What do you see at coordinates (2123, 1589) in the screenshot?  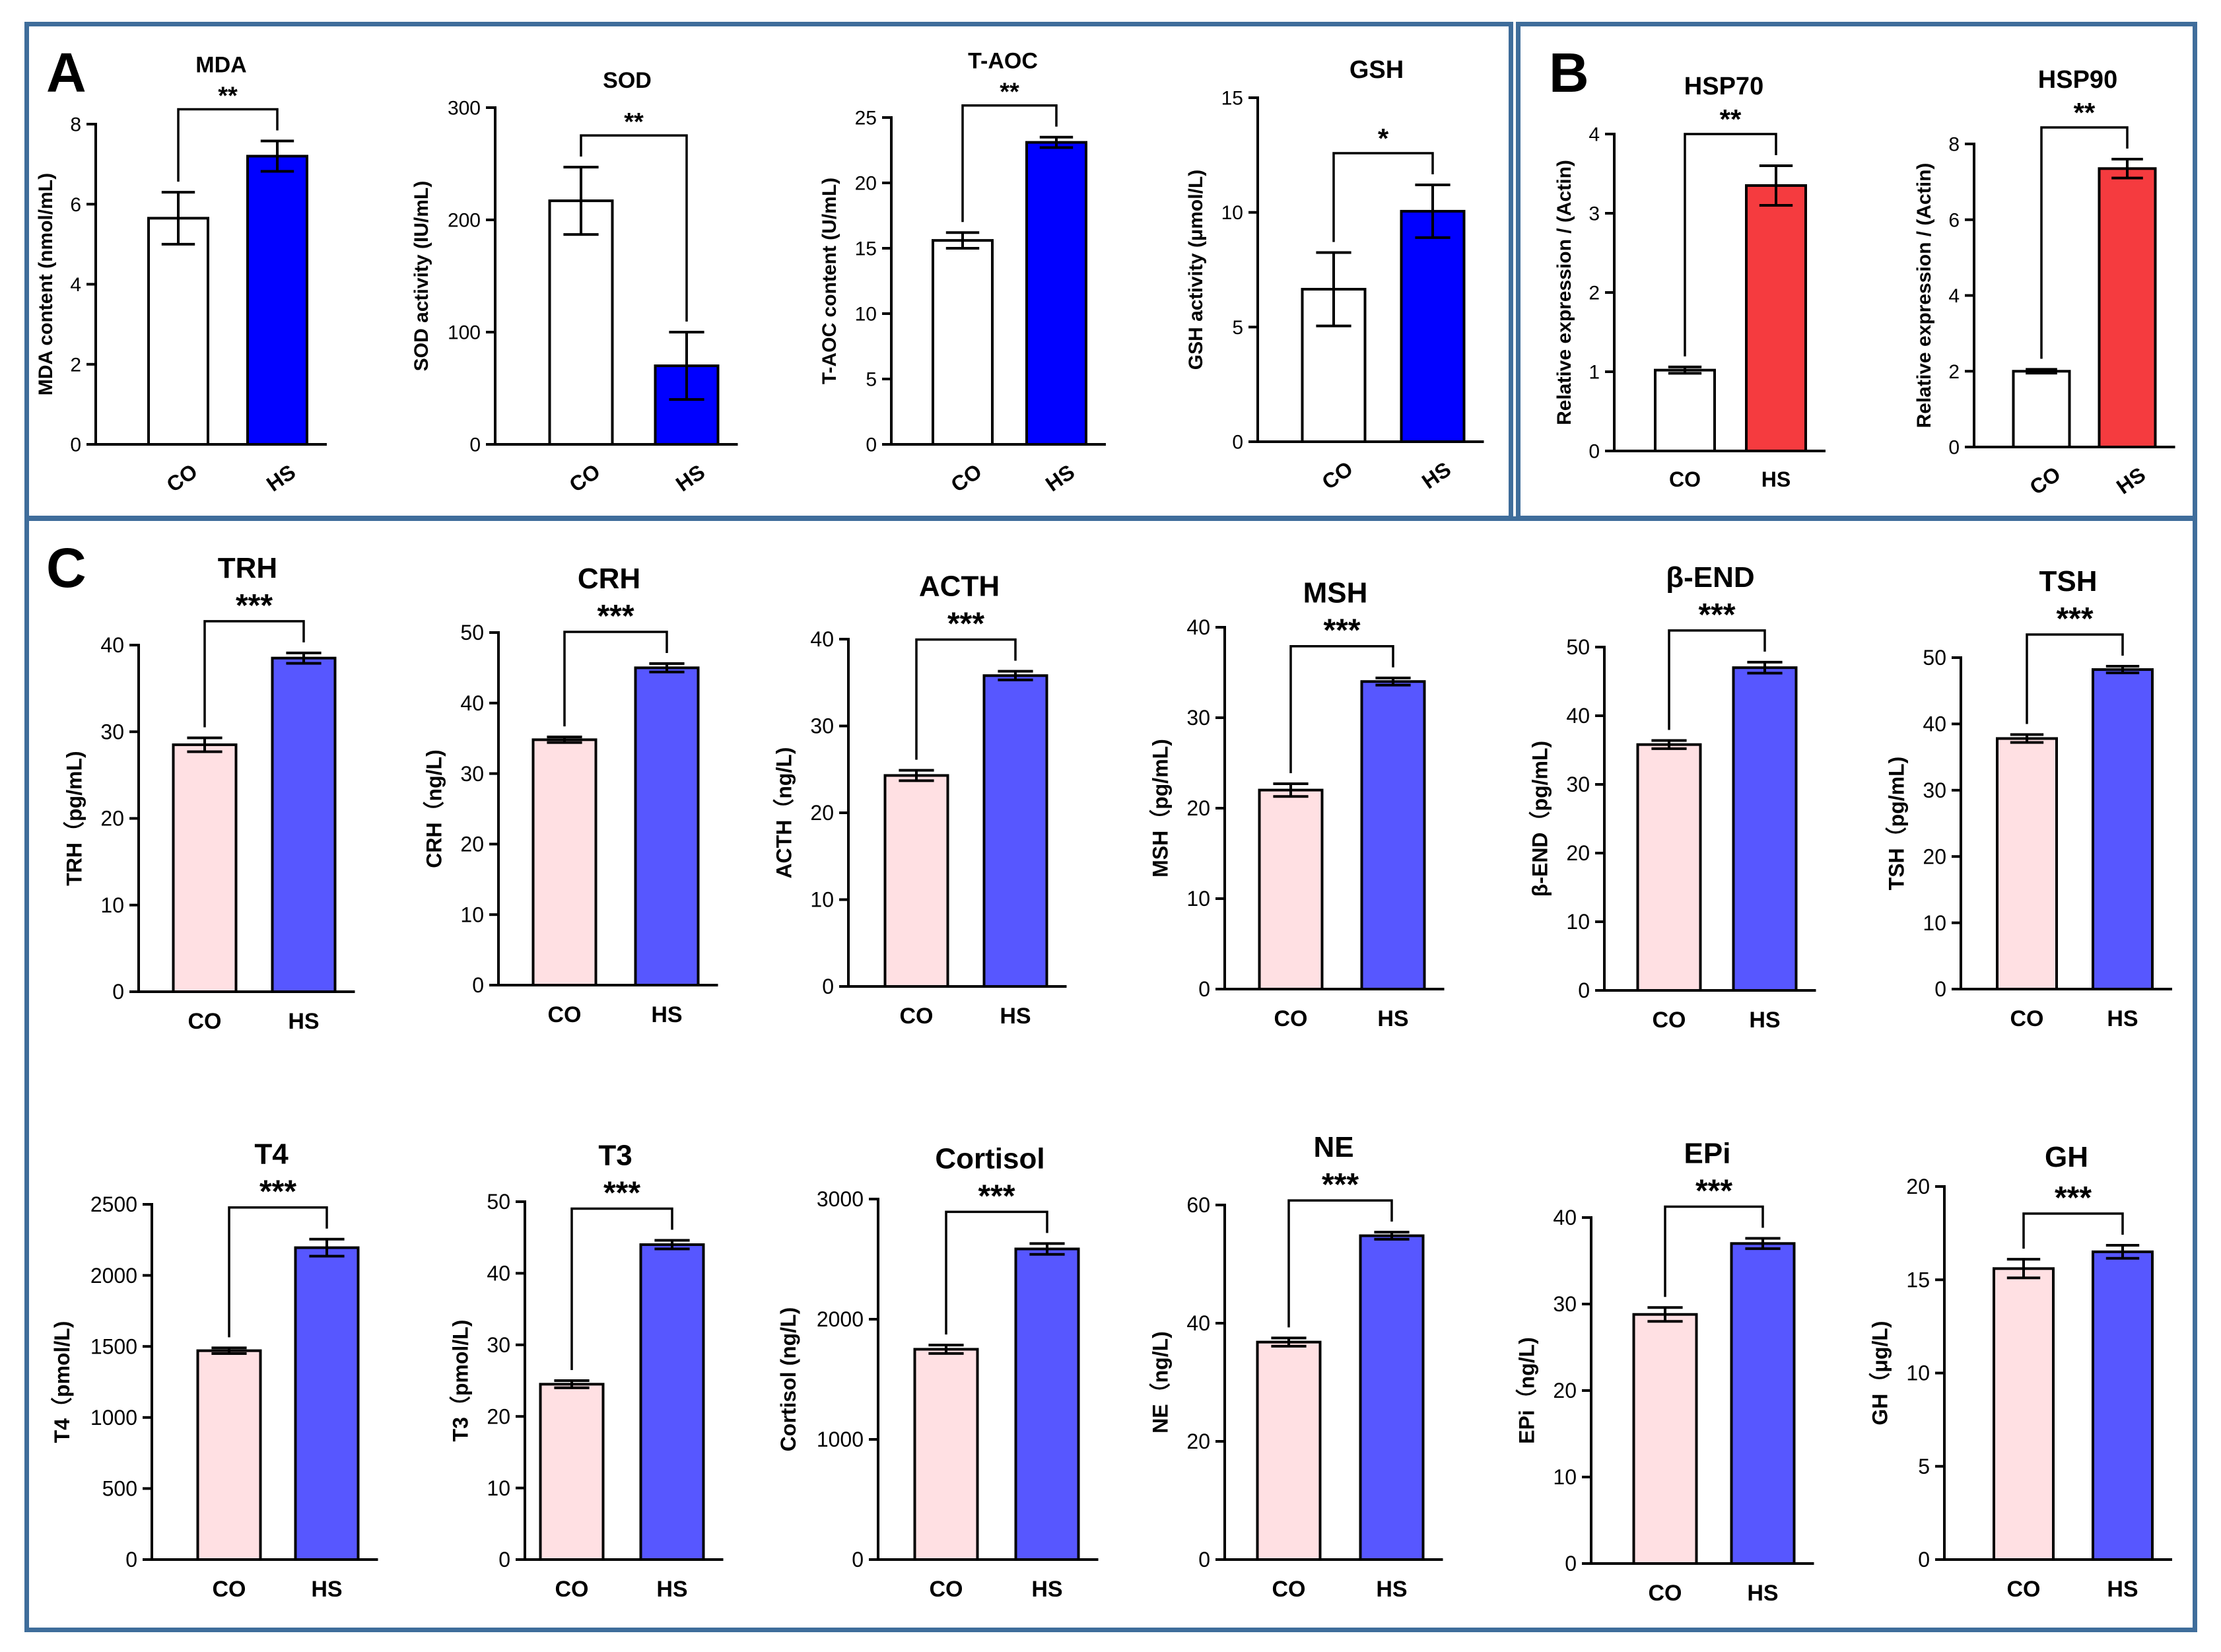 I see `gh-x-label-hs: HS` at bounding box center [2123, 1589].